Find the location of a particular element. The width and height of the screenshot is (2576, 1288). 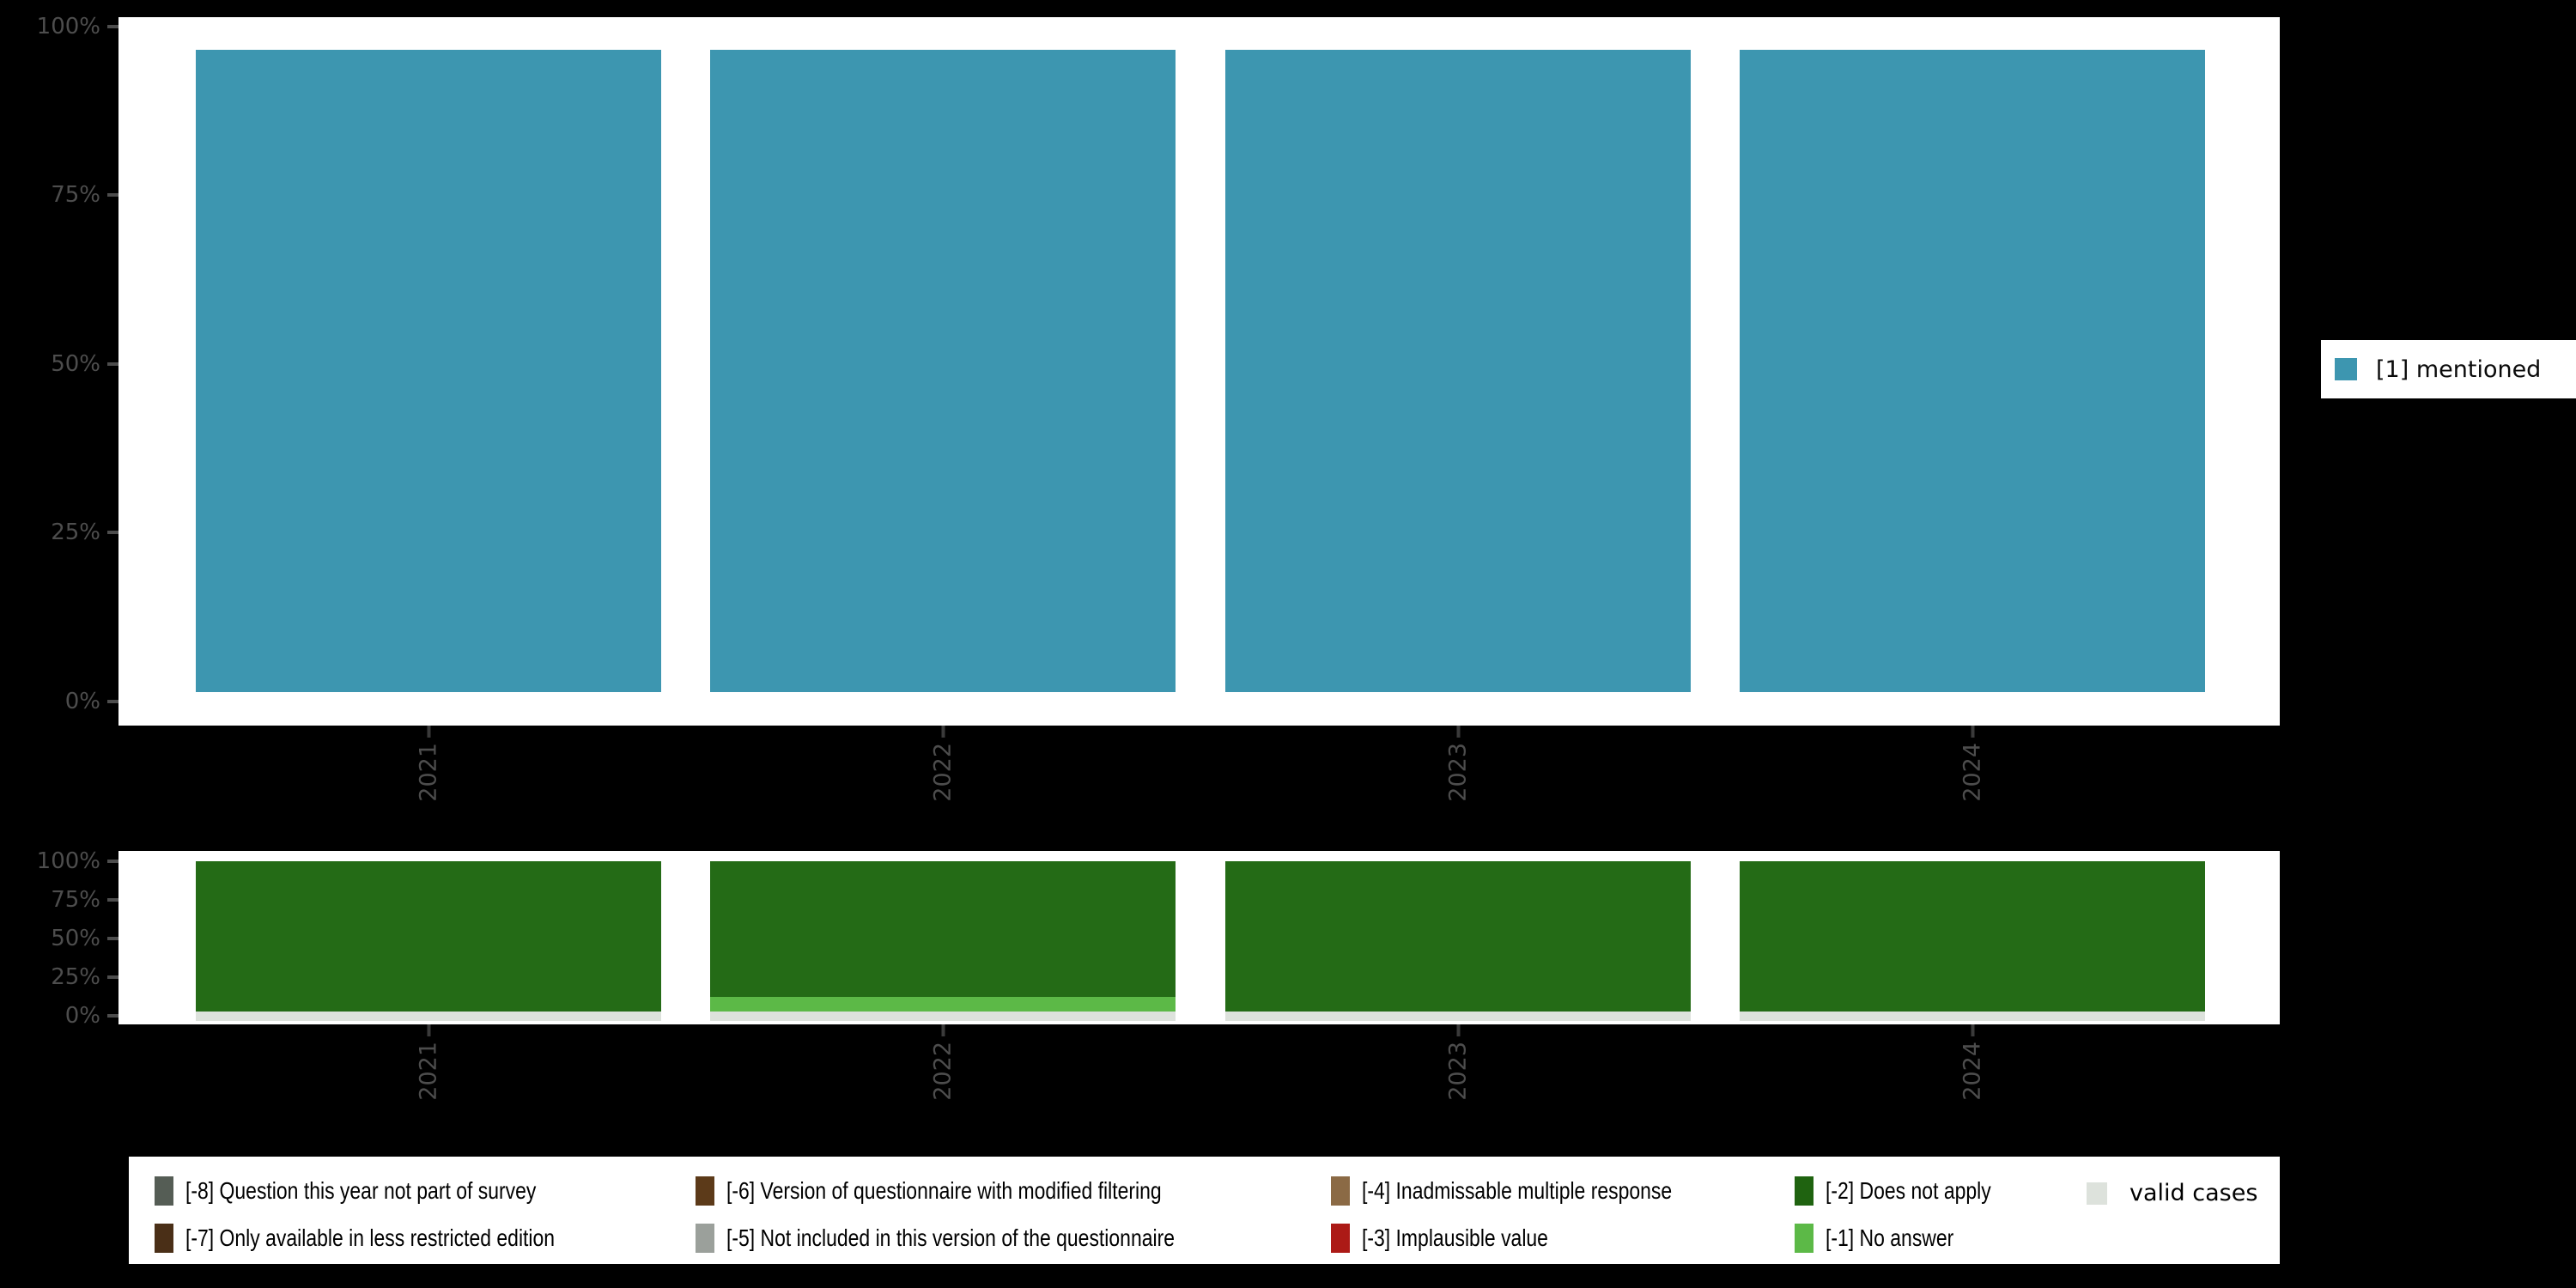

legend-item-minus4: [-4] Inadmissable multiple response is located at coordinates (1535, 1191).